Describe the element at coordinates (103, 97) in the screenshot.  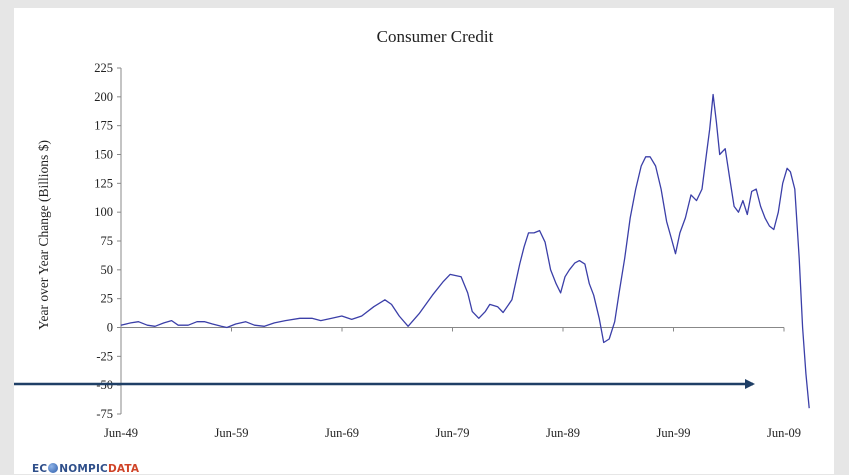
I see `y-tick-label: 200` at that location.